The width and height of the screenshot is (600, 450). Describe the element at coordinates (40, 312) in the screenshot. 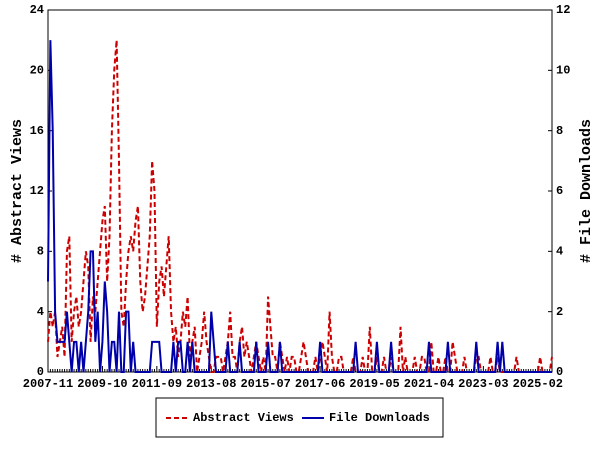

I see `y-tick-label: 4` at that location.